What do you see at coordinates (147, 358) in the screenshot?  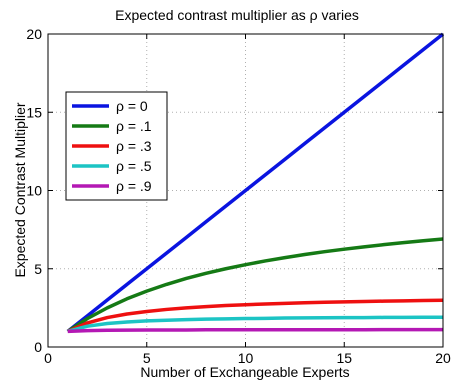 I see `x-tick-label: 5` at bounding box center [147, 358].